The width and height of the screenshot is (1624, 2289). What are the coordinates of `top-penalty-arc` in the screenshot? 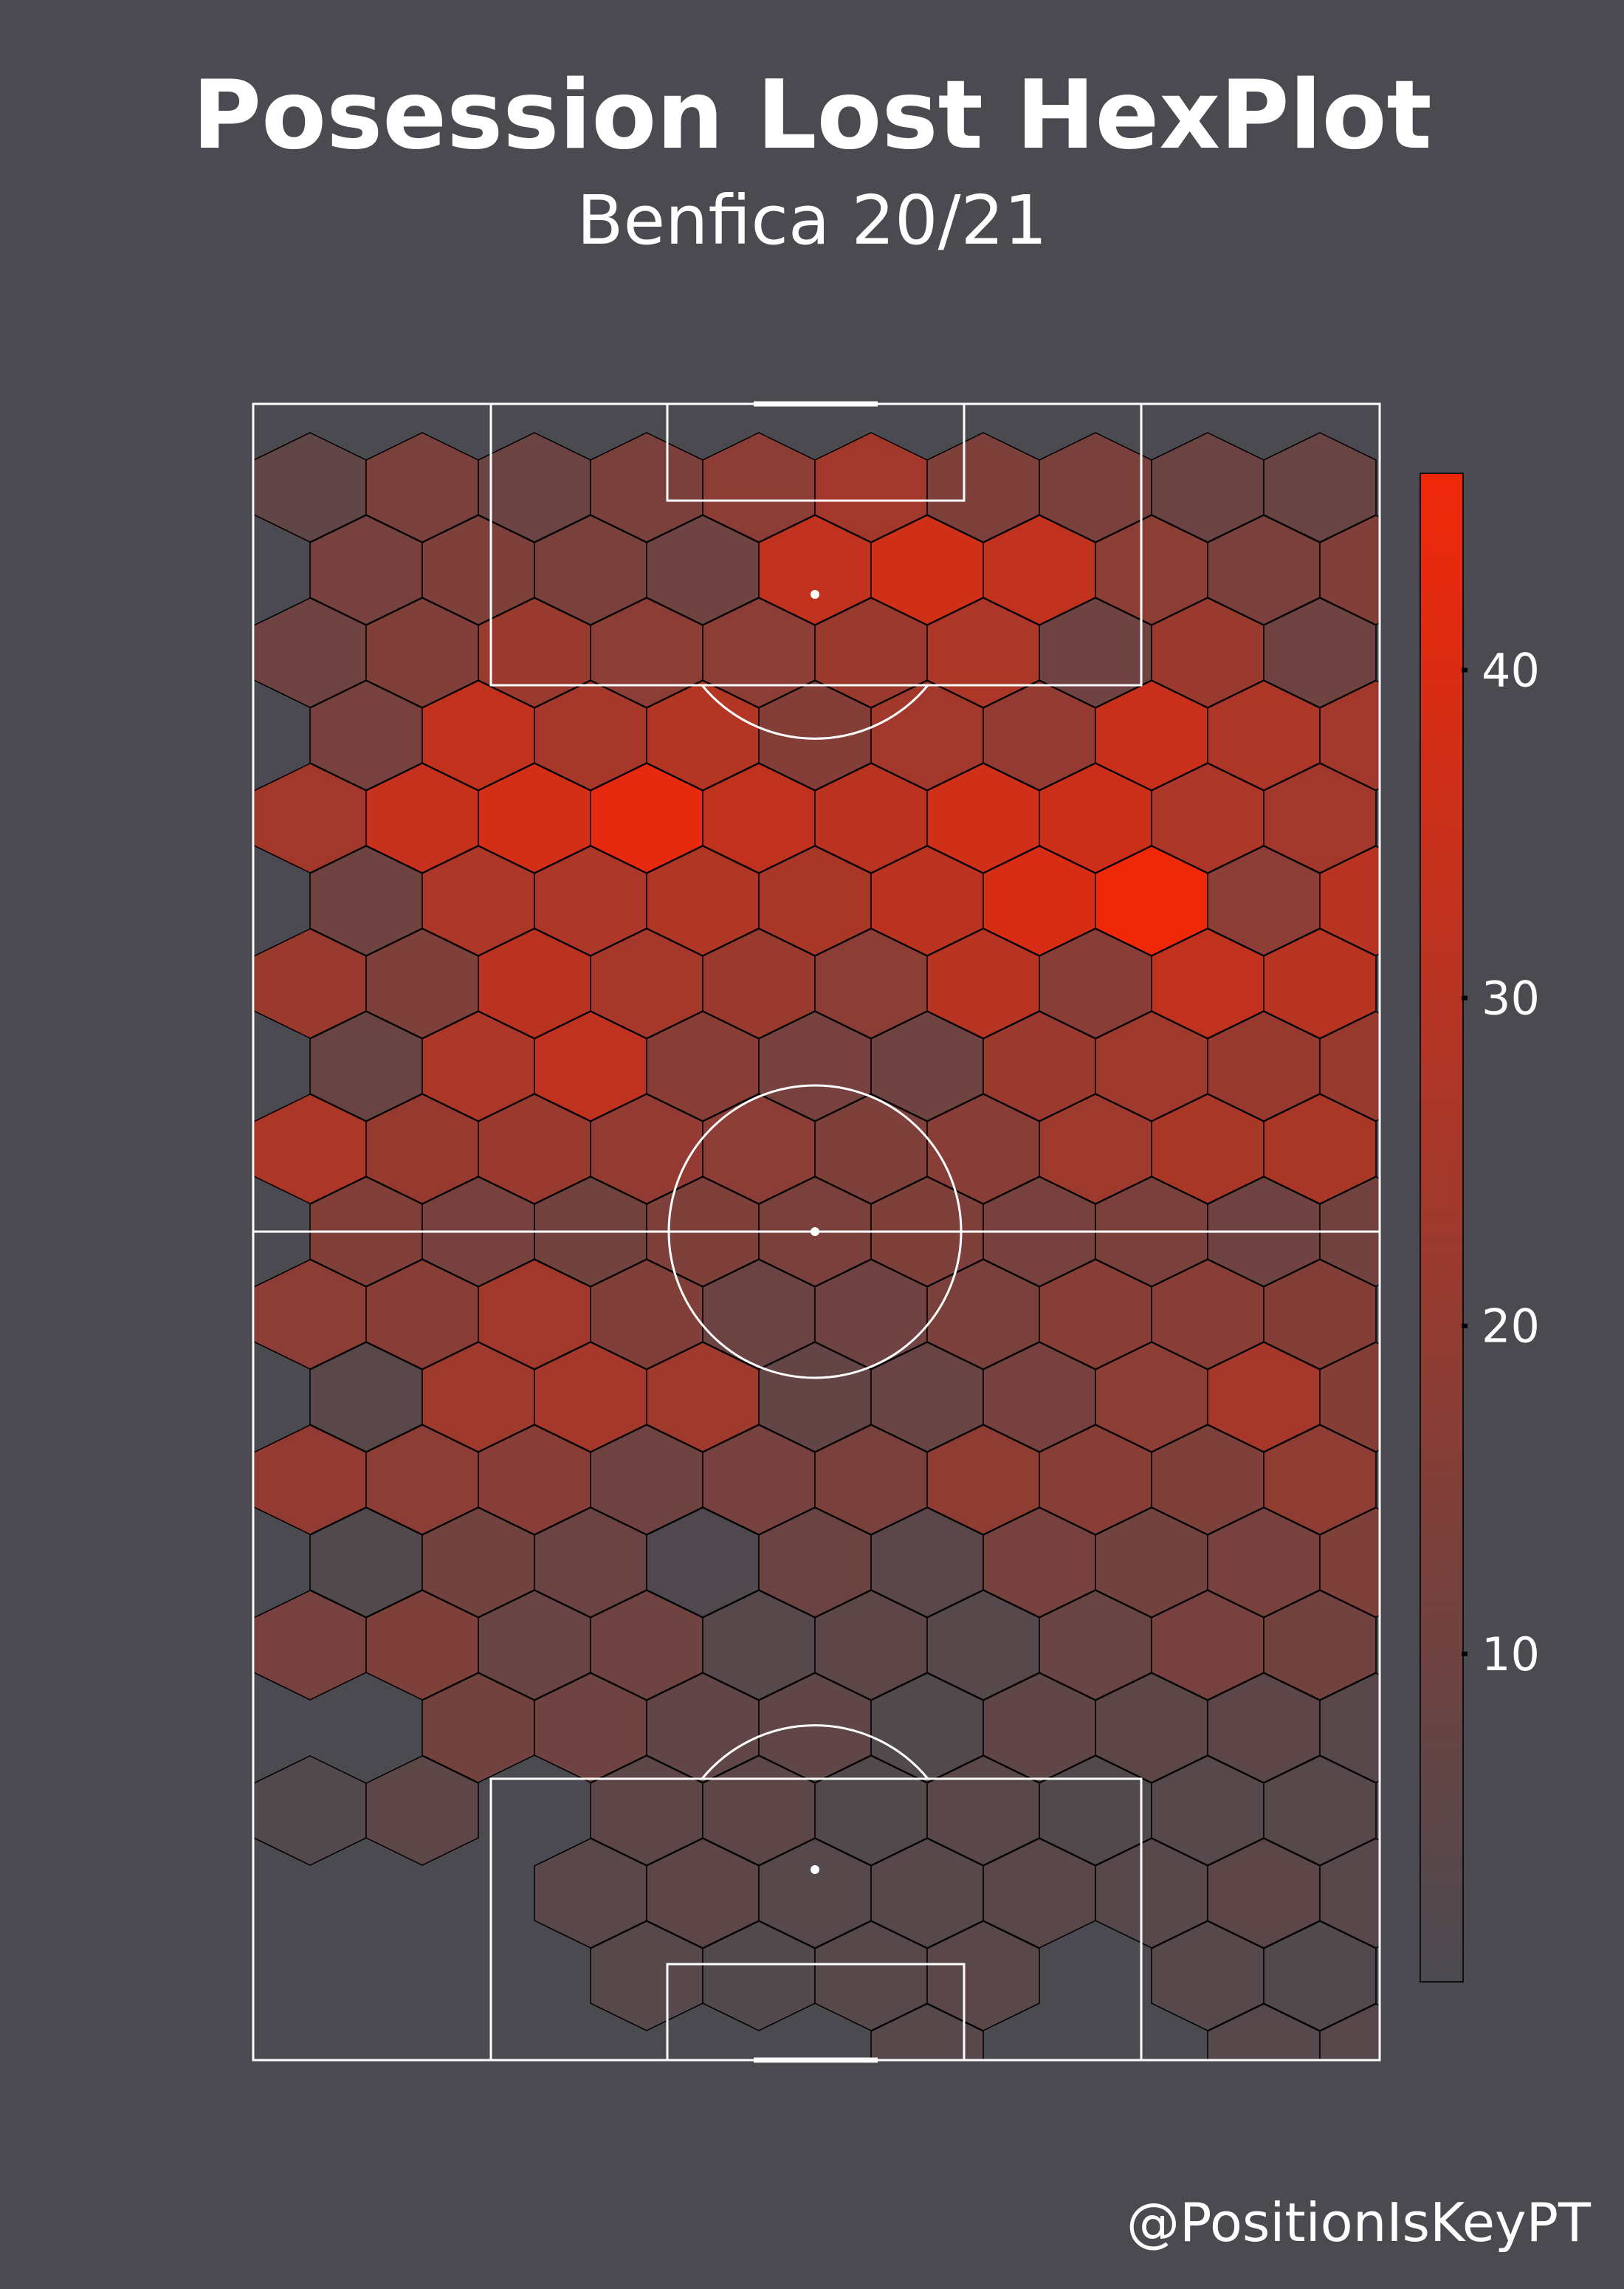 It's located at (815, 712).